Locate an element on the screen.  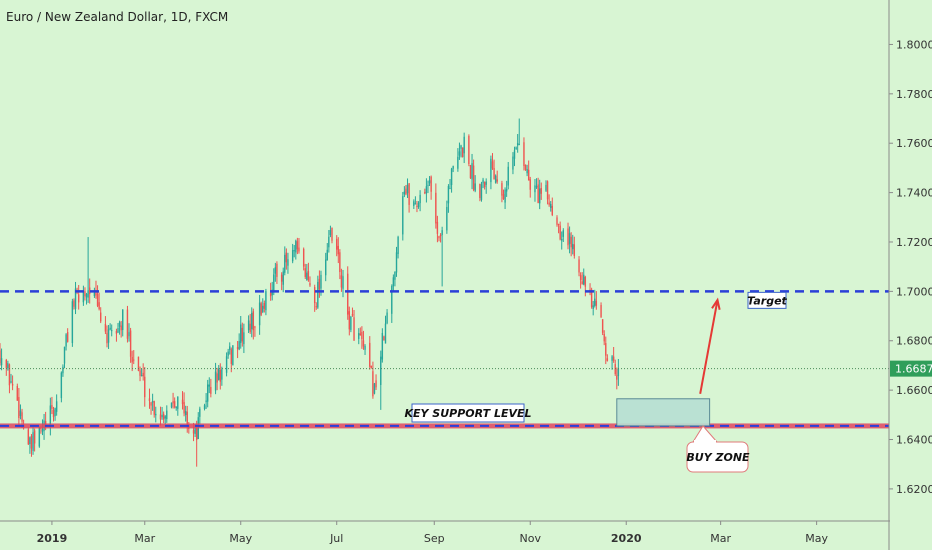
target-arrow is located at coordinates (709, 347).